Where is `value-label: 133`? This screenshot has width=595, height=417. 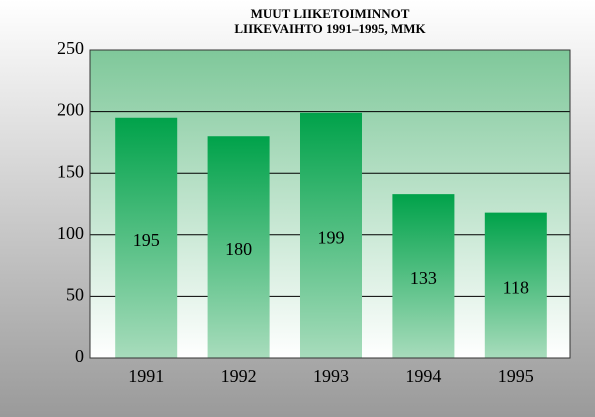
value-label: 133 is located at coordinates (423, 278).